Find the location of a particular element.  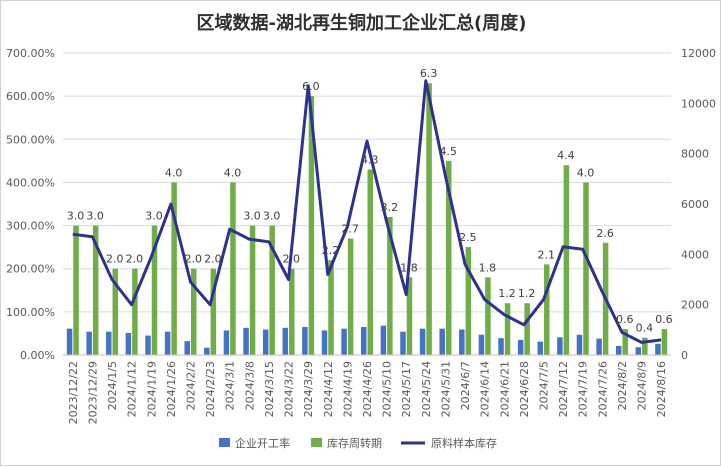

data-label: 6.3 is located at coordinates (429, 73).